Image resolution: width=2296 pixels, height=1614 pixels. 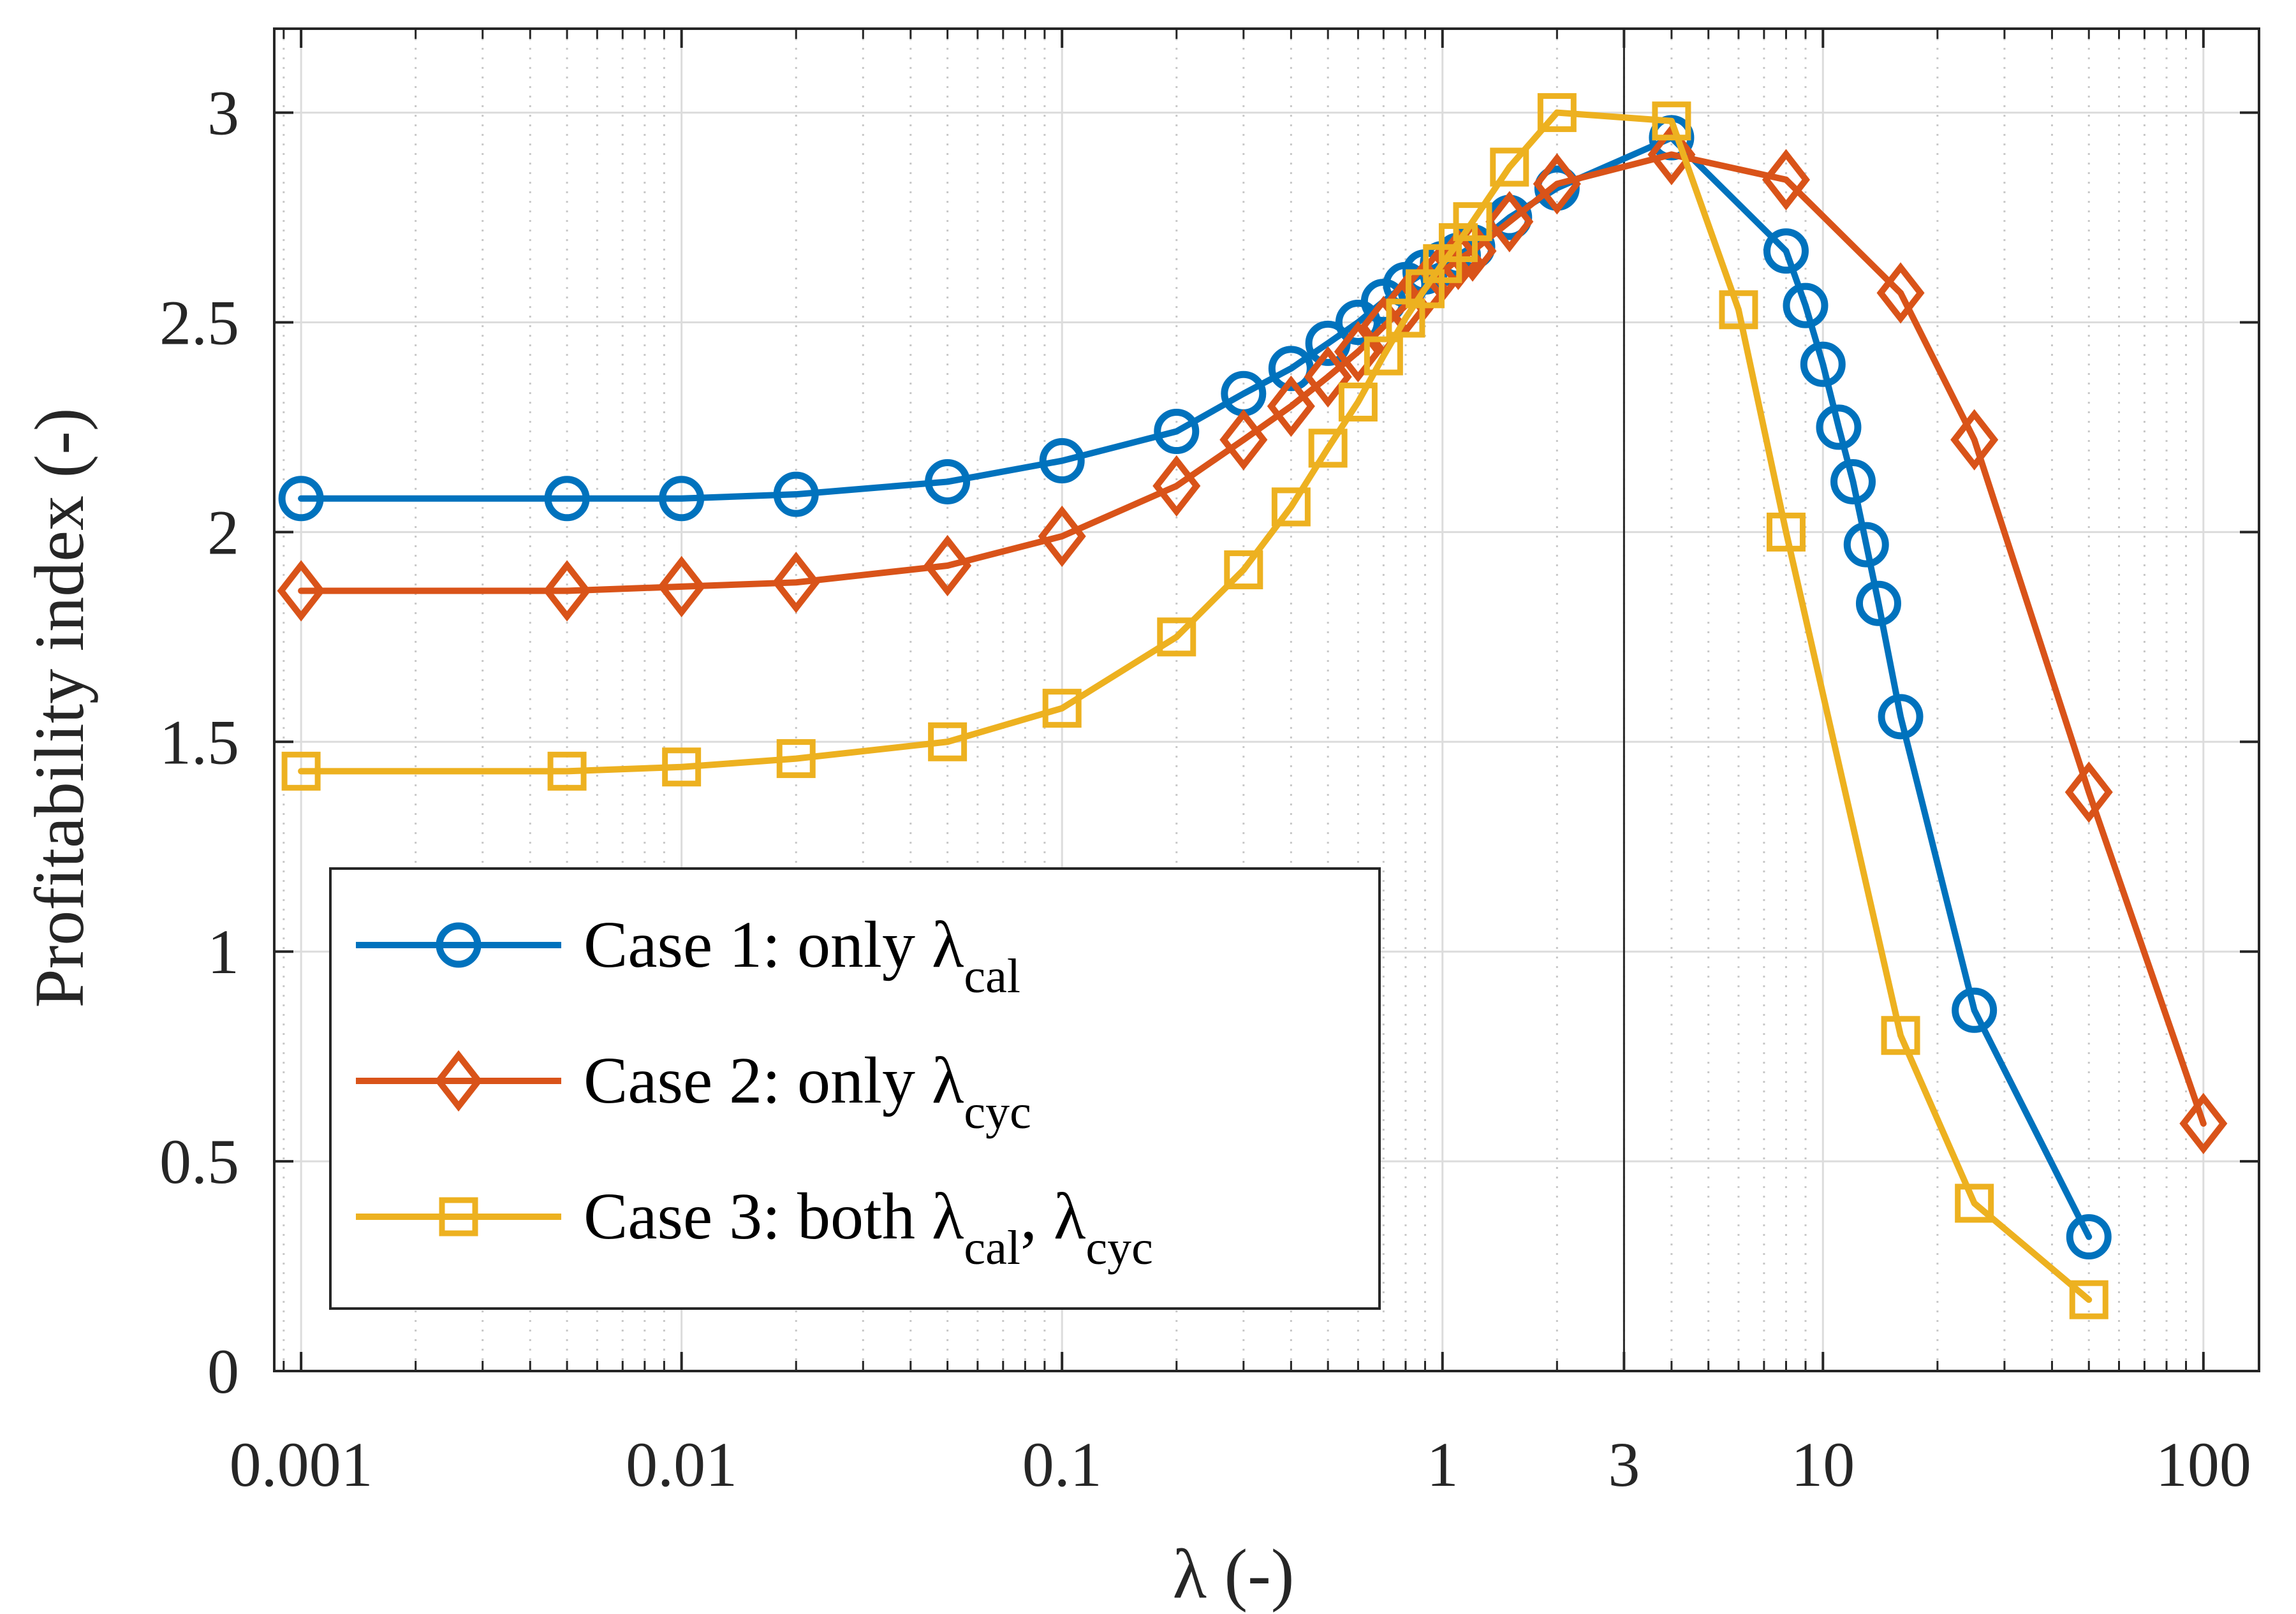 I want to click on x-tick-label: 0.001, so click(x=301, y=1464).